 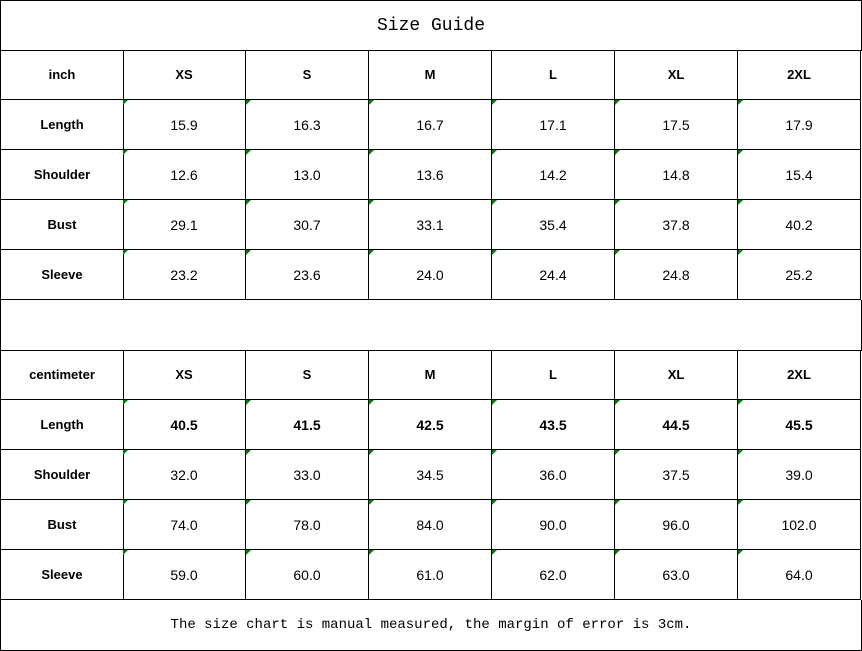 I want to click on measure-value: 40.5, so click(x=184, y=425).